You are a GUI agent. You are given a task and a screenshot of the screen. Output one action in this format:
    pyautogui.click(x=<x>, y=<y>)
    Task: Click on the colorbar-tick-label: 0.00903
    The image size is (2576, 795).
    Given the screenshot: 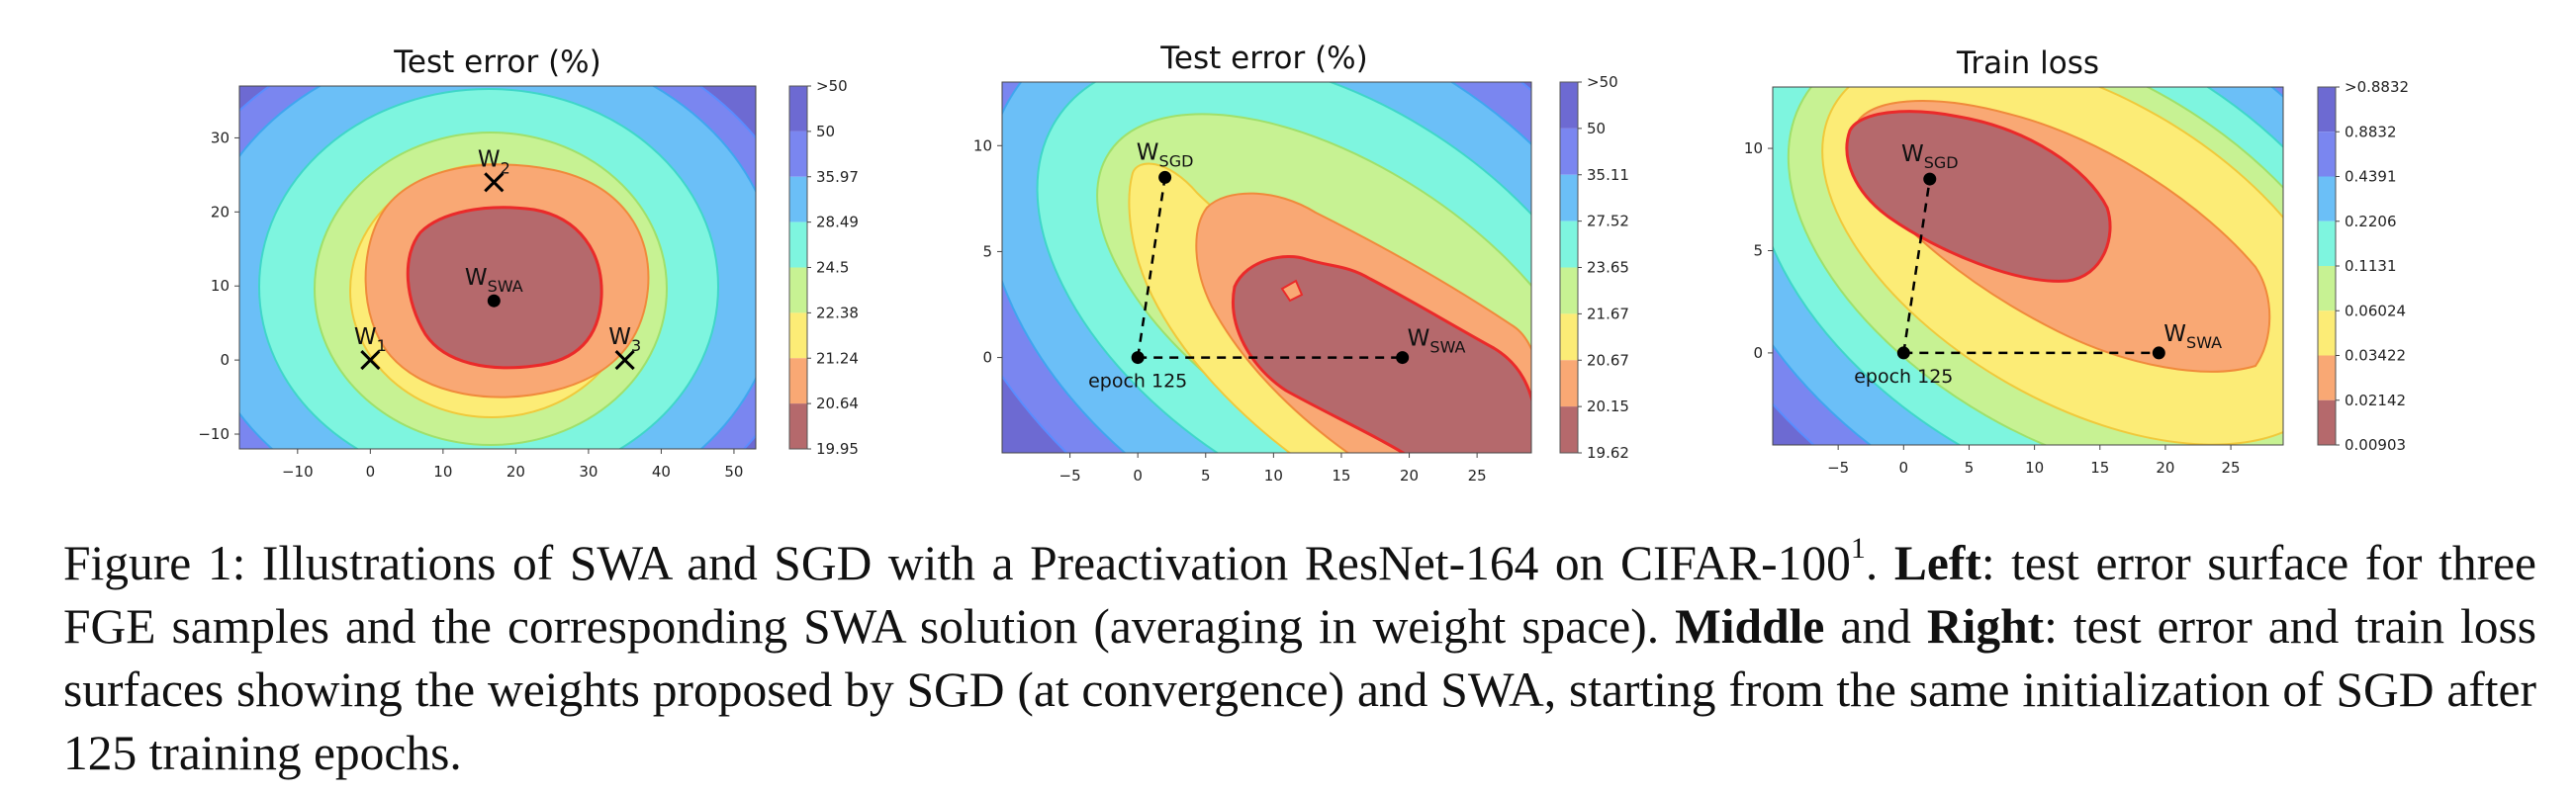 What is the action you would take?
    pyautogui.click(x=2375, y=445)
    